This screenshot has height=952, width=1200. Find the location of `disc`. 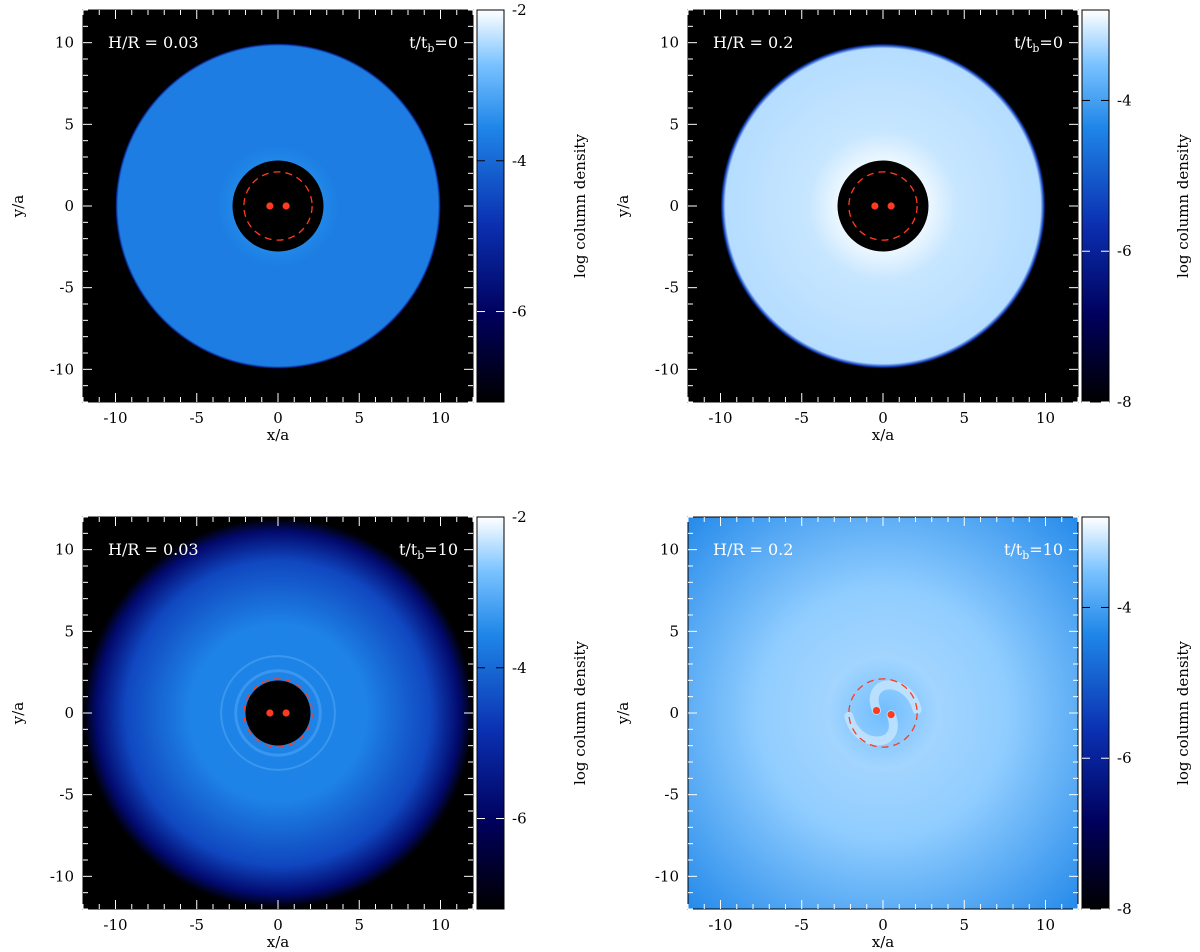

disc is located at coordinates (883, 713).